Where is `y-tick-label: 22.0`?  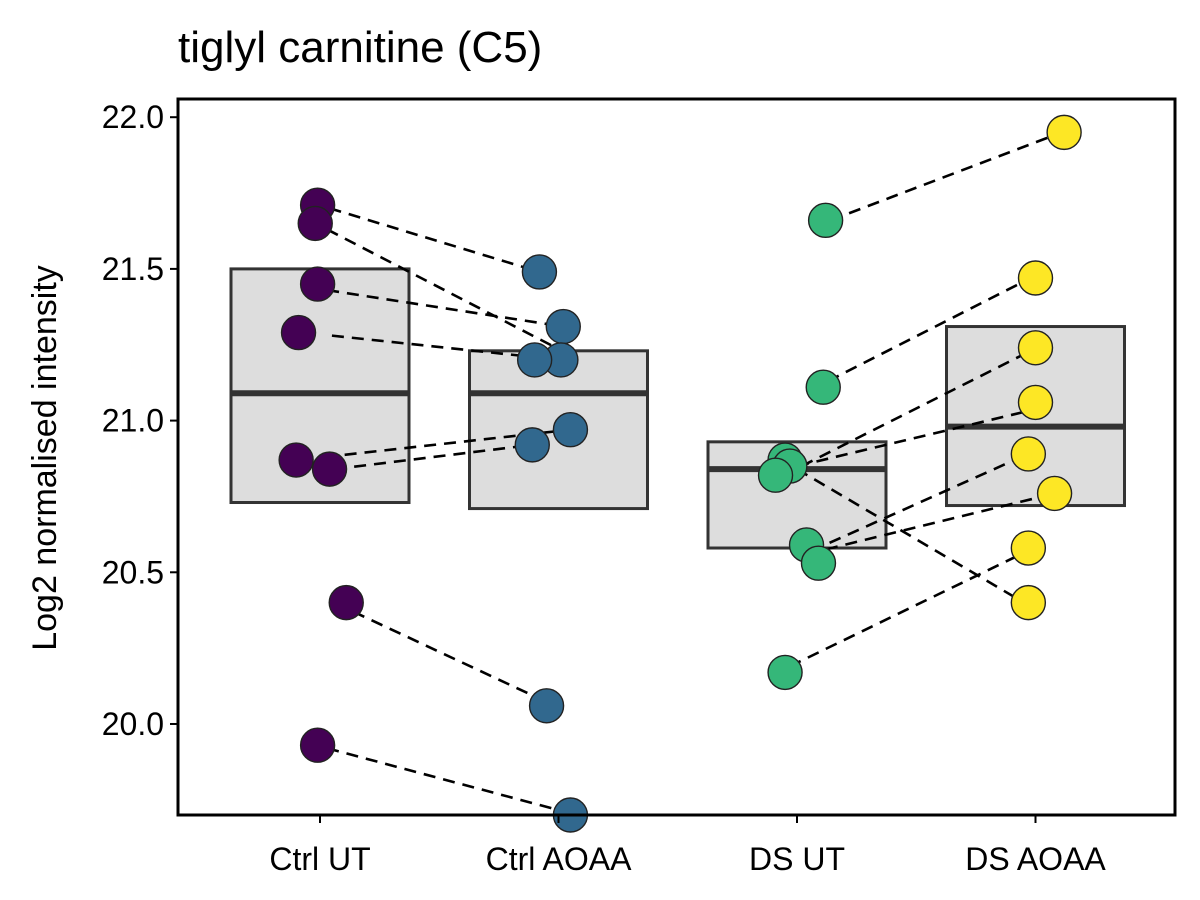
y-tick-label: 22.0 is located at coordinates (133, 117).